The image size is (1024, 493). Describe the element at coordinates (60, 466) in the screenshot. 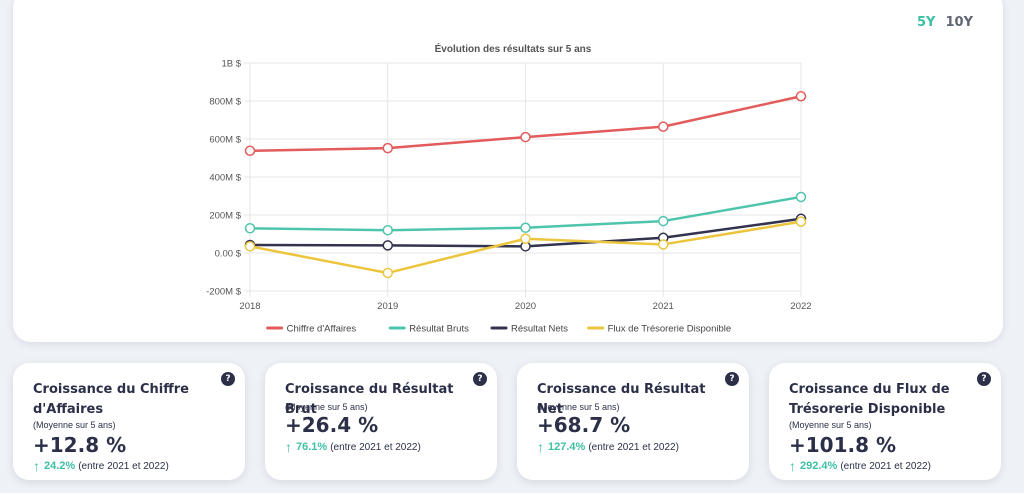

I see `kpi-growth-percent: 24.2%` at that location.